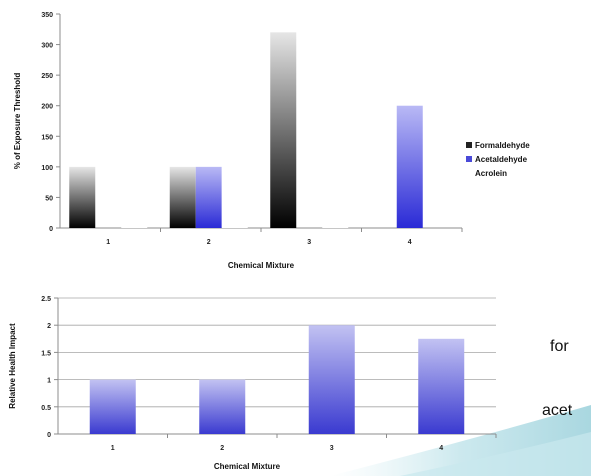 The width and height of the screenshot is (591, 476). I want to click on side-text-acet: acet, so click(557, 410).